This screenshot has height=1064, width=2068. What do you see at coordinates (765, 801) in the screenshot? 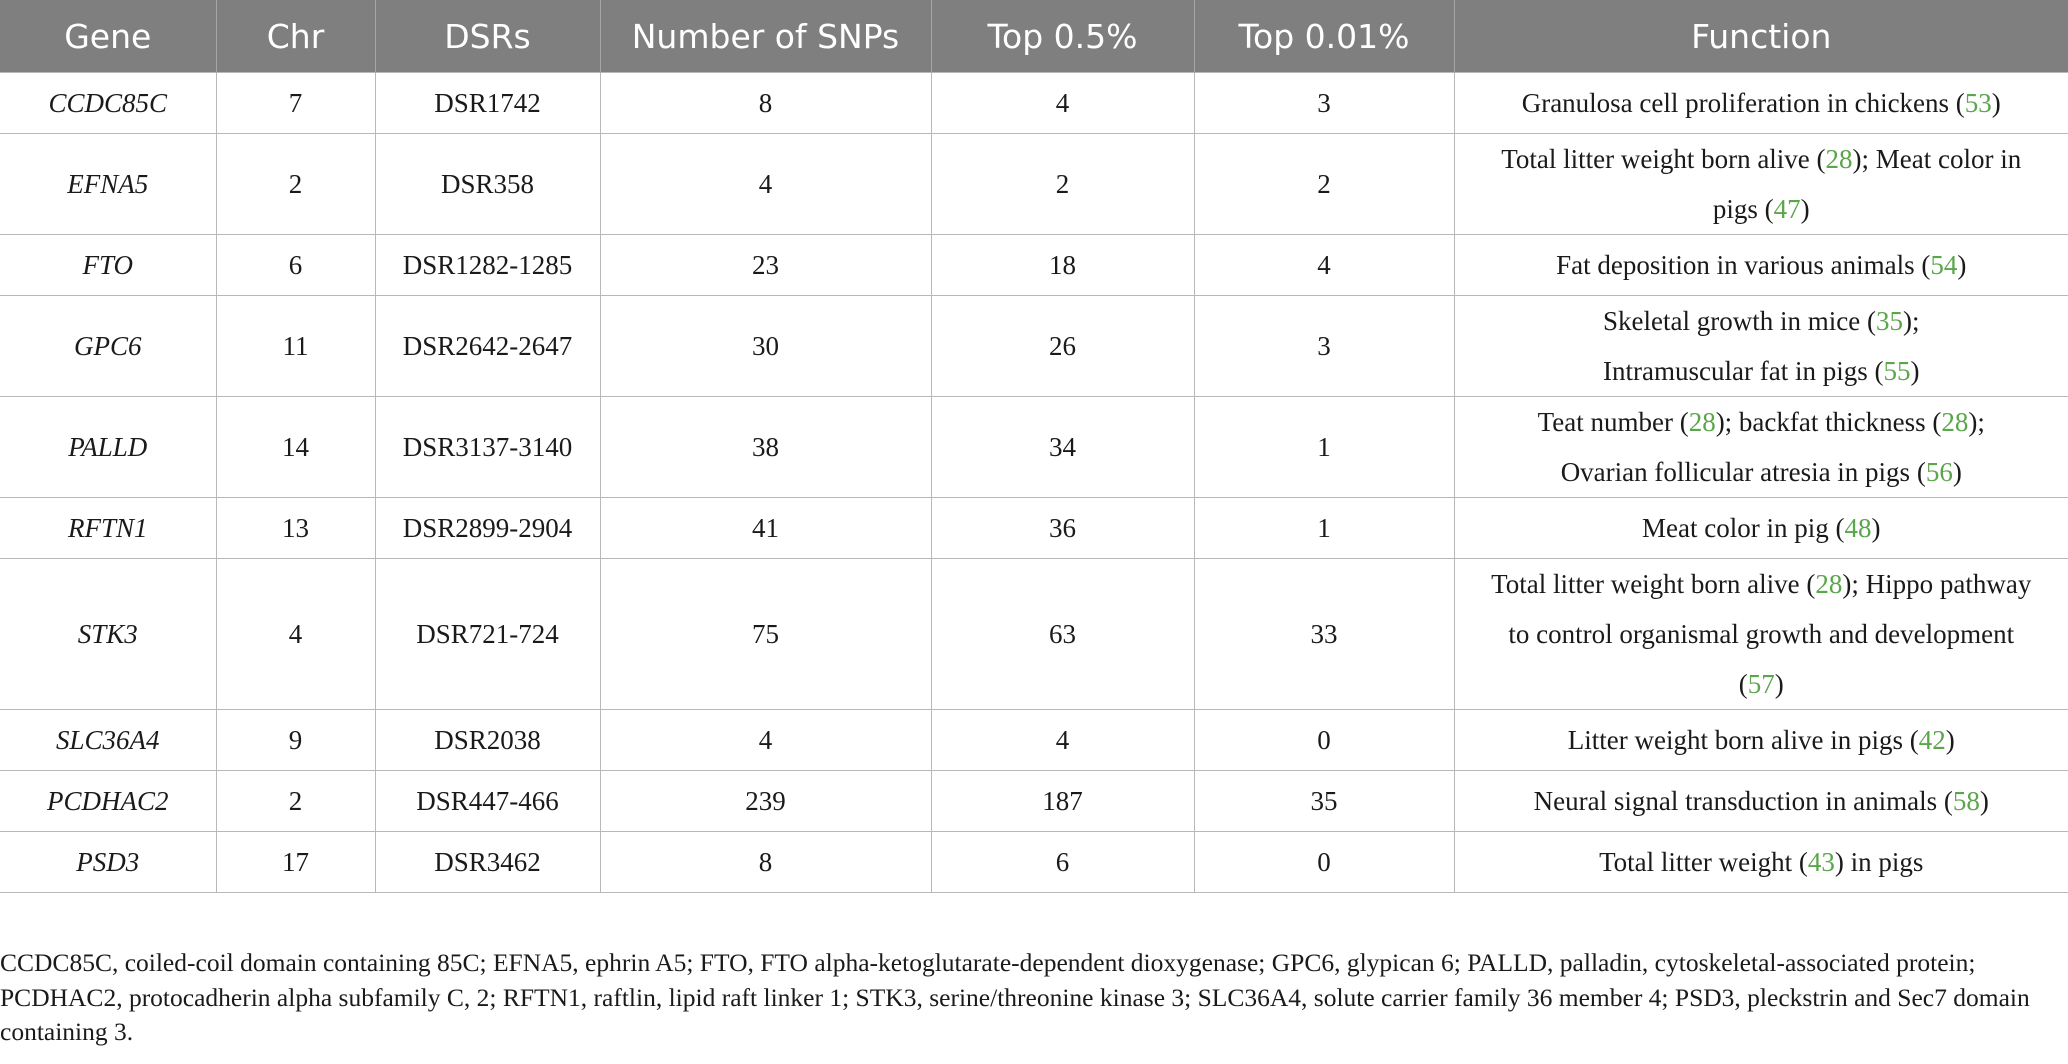
I see `snps-cell: 239` at bounding box center [765, 801].